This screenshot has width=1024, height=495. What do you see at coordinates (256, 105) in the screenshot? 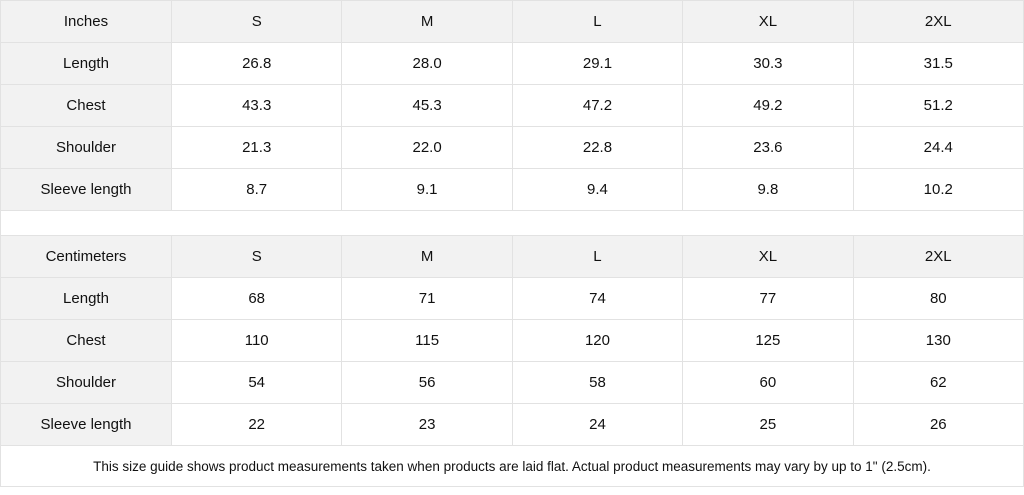
I see `measurement-value: 43.3` at bounding box center [256, 105].